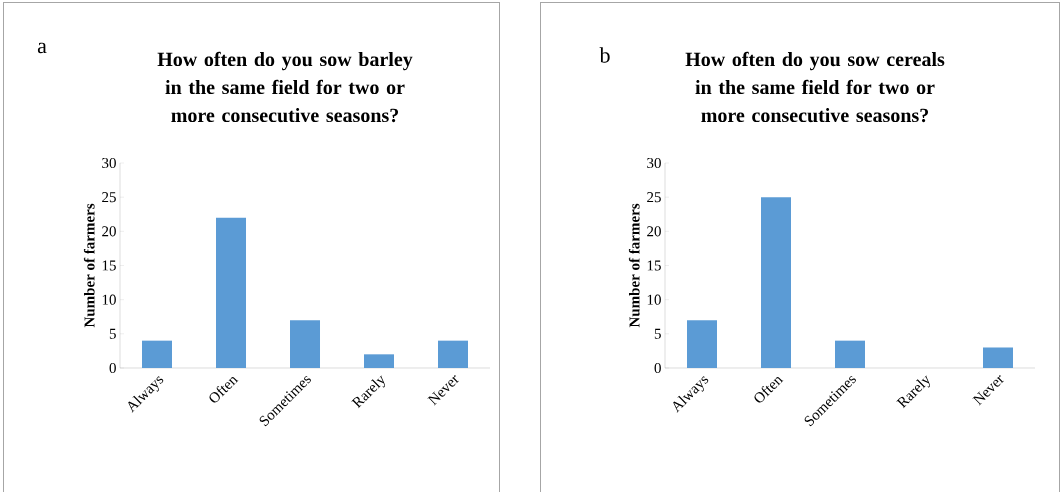 The height and width of the screenshot is (492, 1063). I want to click on chart-title: How often do you sow barley in the same field for two or more consecutive seasons?, so click(285, 87).